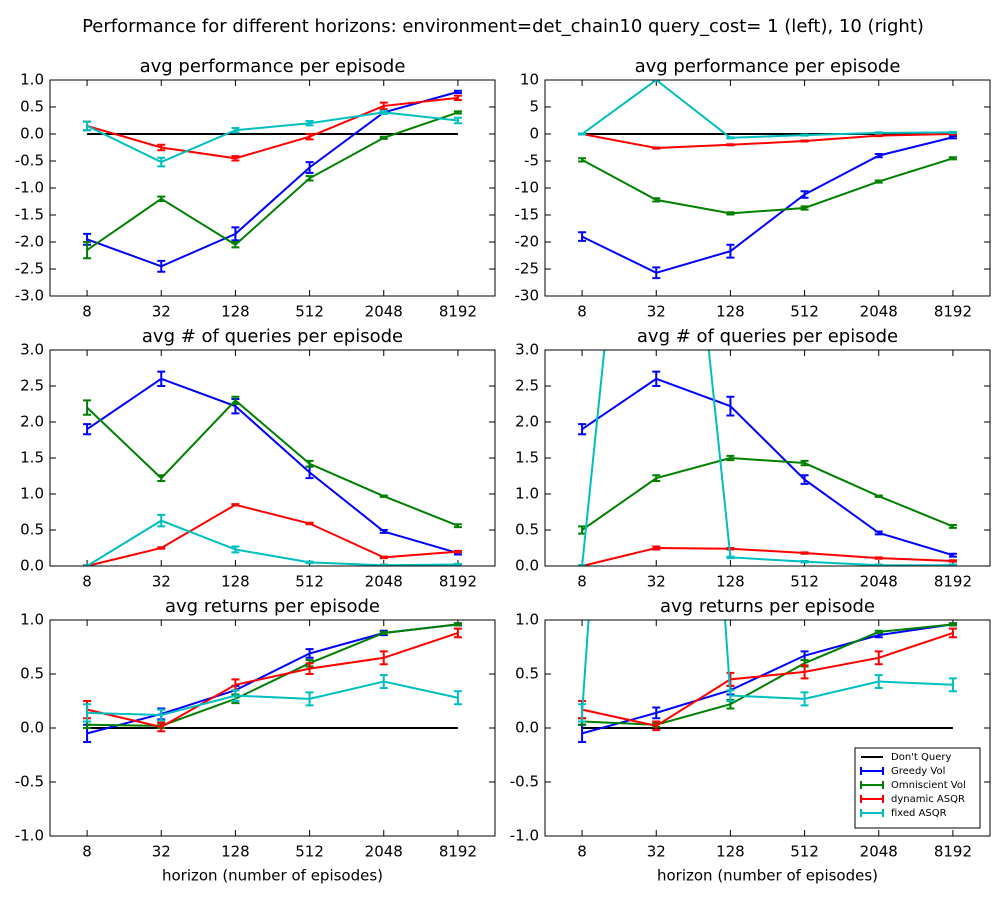 This screenshot has width=1000, height=900. Describe the element at coordinates (531, 161) in the screenshot. I see `y-tick-label: -5` at that location.